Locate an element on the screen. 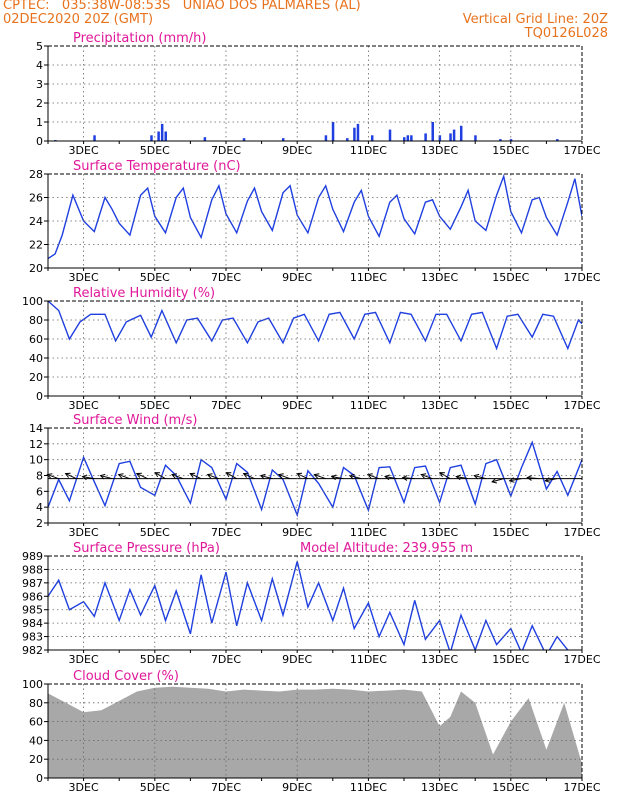 This screenshot has height=800, width=618. y-tick-label: 986 is located at coordinates (32, 596).